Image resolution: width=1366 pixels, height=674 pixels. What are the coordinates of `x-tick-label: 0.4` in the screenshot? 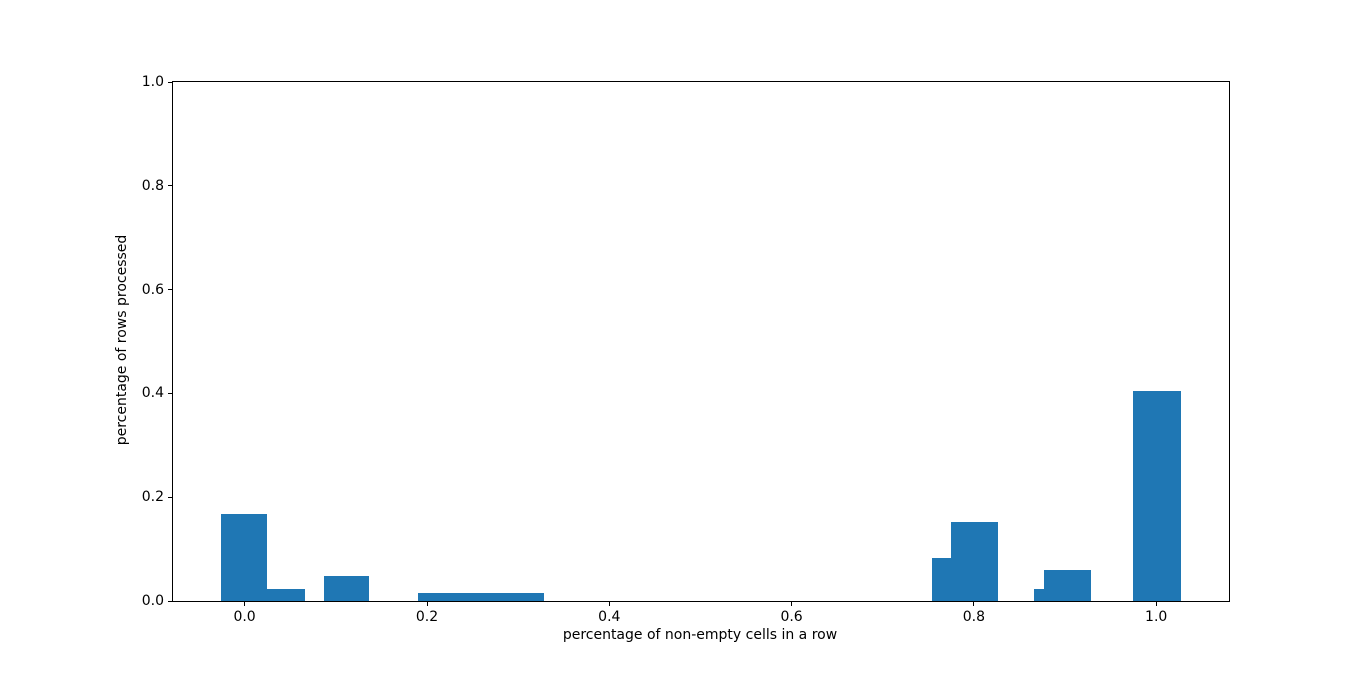 It's located at (609, 617).